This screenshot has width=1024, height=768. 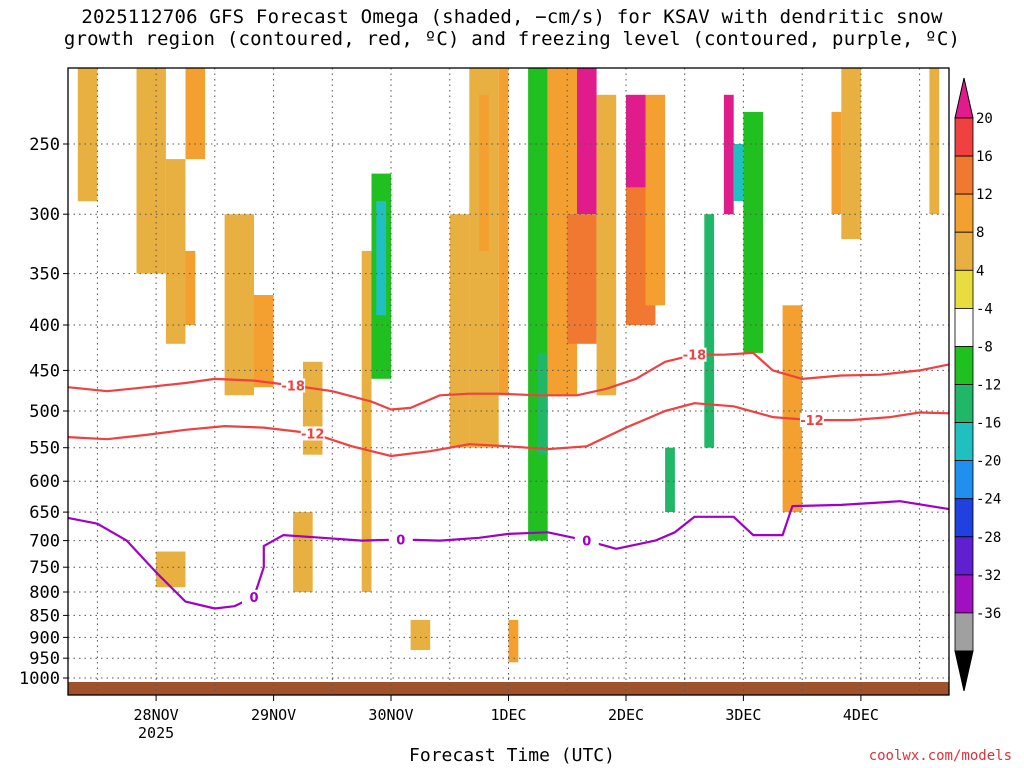 I want to click on colorbar-tick-label: -36, so click(x=988, y=614).